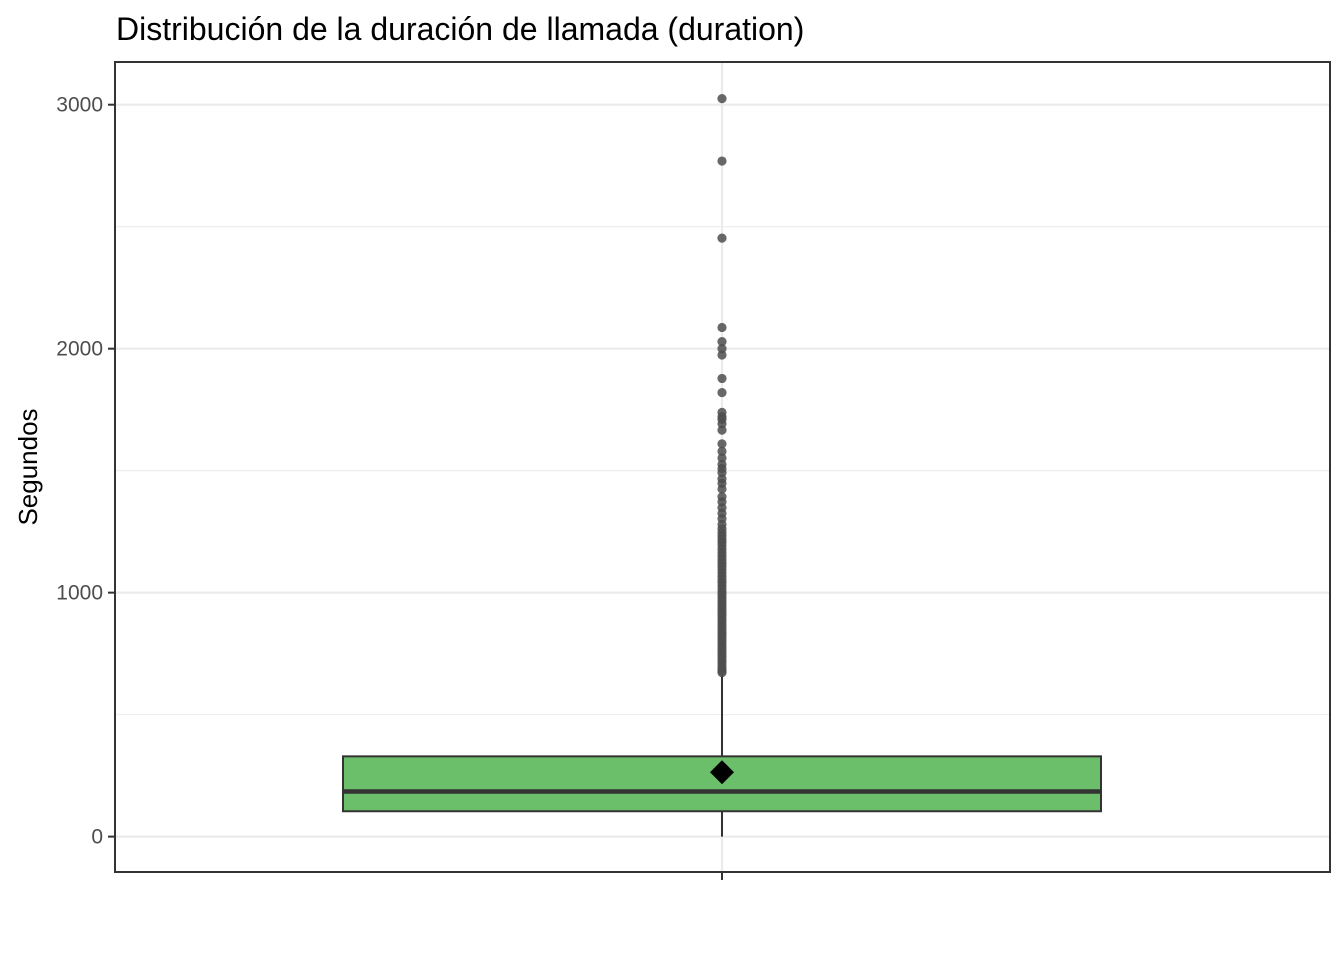  Describe the element at coordinates (28, 466) in the screenshot. I see `y-axis-label: Segundos` at that location.